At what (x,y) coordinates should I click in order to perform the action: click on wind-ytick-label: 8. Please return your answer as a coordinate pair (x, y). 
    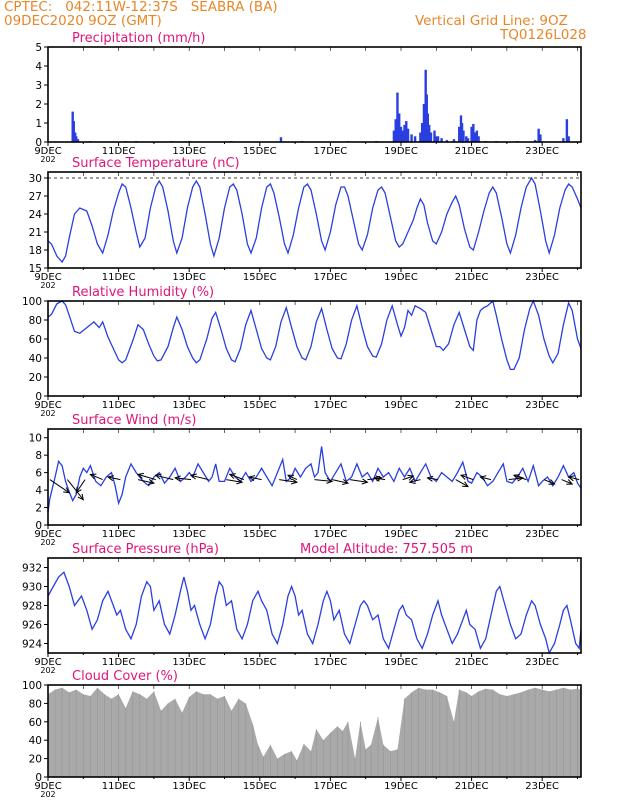
    Looking at the image, I should click on (38, 456).